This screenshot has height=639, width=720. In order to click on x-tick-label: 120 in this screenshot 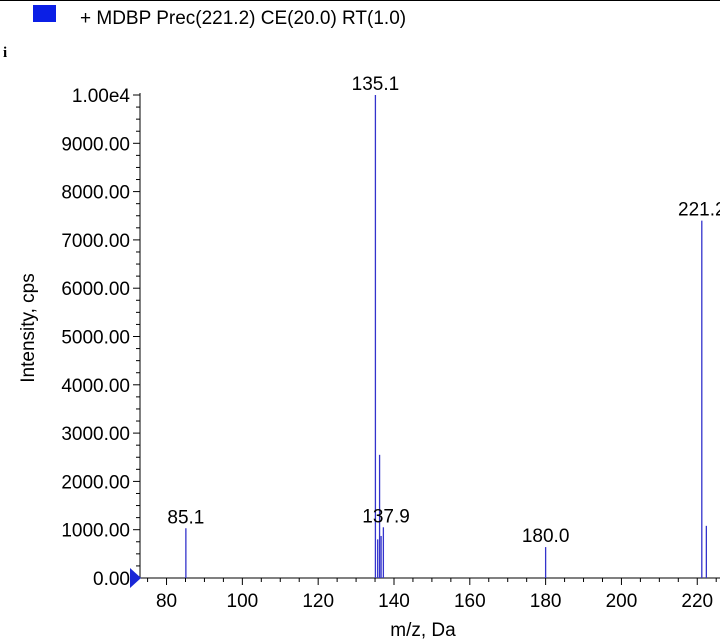, I will do `click(318, 601)`.